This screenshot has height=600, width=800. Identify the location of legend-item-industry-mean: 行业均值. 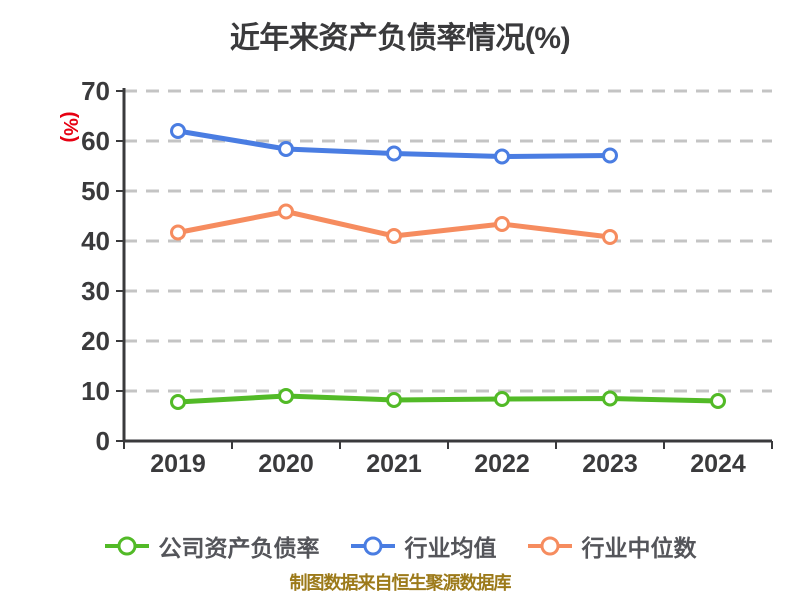
(423, 546).